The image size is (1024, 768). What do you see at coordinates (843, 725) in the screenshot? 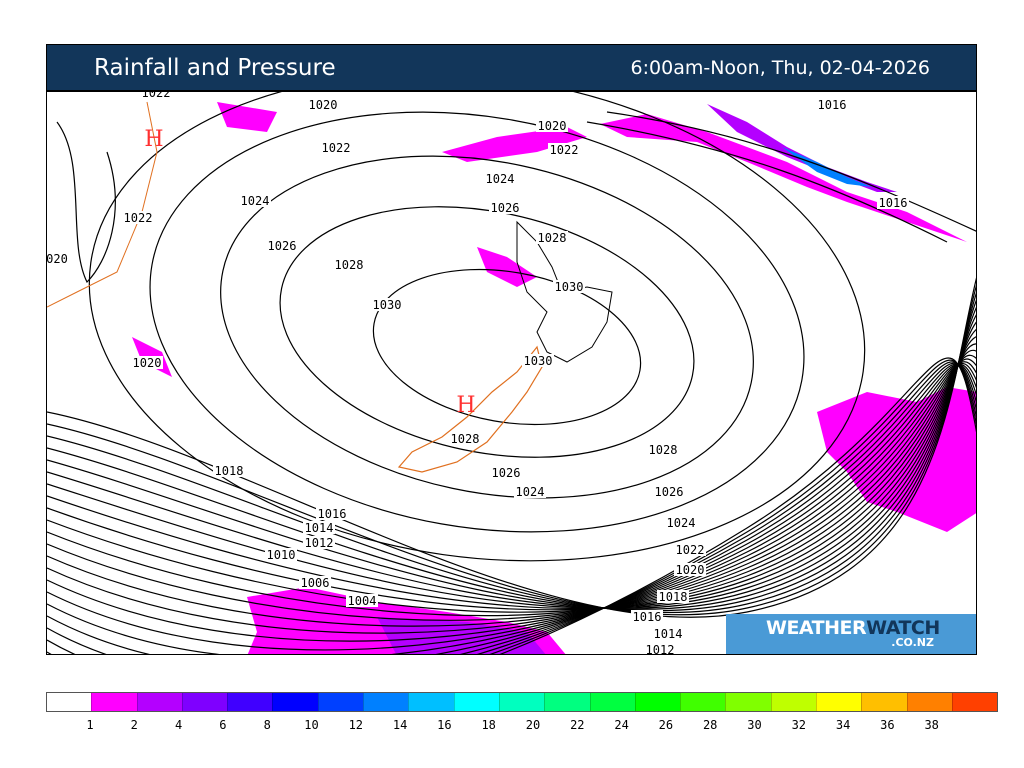
I see `legend-tick: 34` at bounding box center [843, 725].